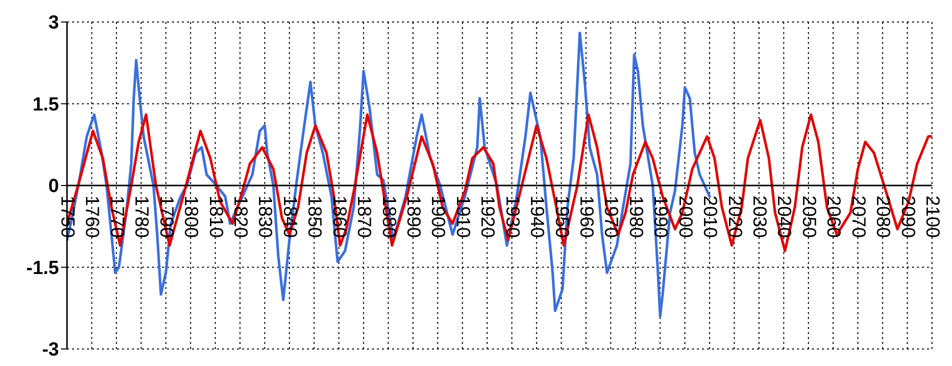 Image resolution: width=952 pixels, height=366 pixels. Describe the element at coordinates (363, 217) in the screenshot. I see `x-tick-label: 1870` at that location.